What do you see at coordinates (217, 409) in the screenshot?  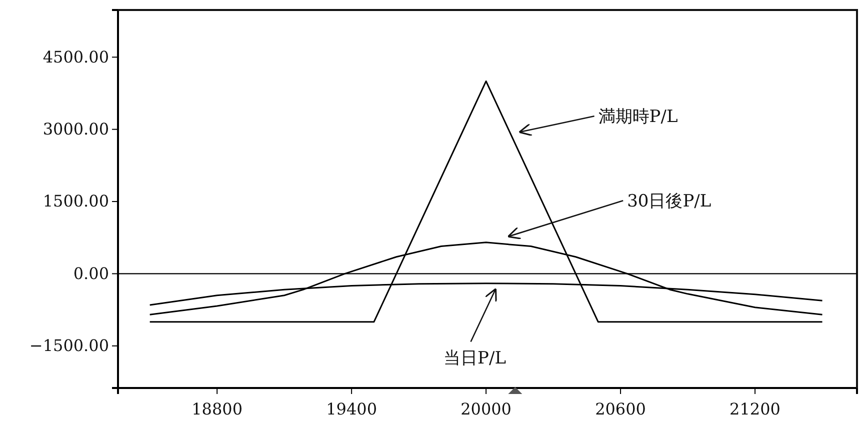 I see `x-tick-label: 18800` at bounding box center [217, 409].